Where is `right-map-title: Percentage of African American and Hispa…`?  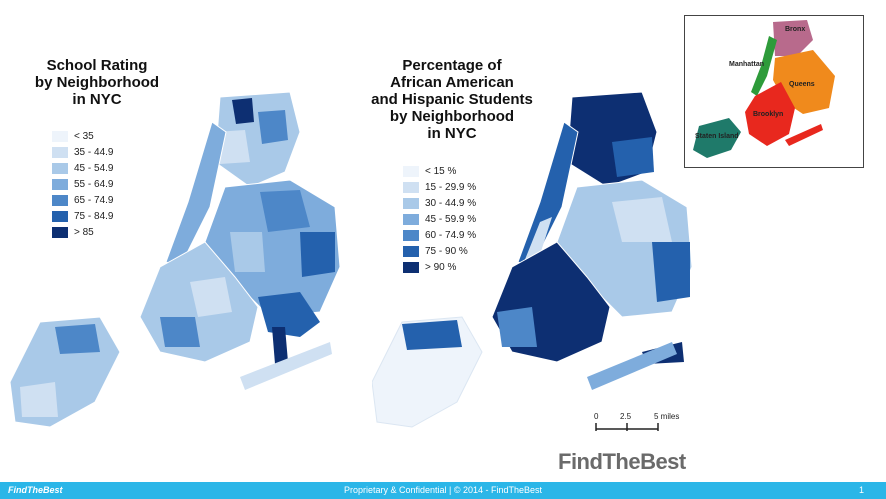
right-map-title: Percentage of African American and Hispa… is located at coordinates (452, 99).